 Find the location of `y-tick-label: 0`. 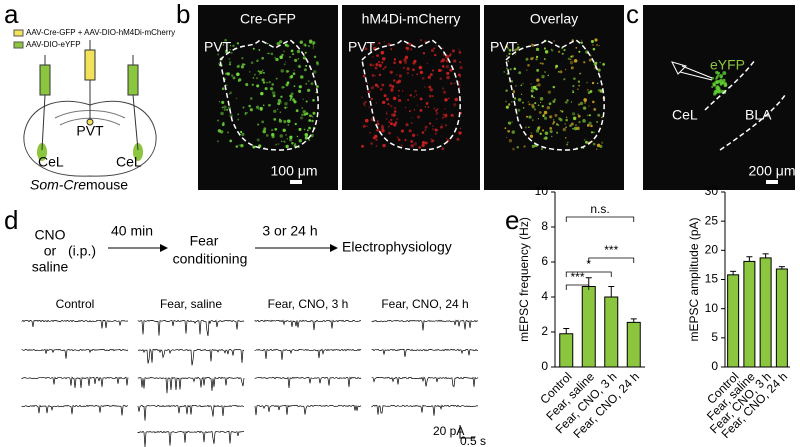

y-tick-label: 0 is located at coordinates (544, 366).